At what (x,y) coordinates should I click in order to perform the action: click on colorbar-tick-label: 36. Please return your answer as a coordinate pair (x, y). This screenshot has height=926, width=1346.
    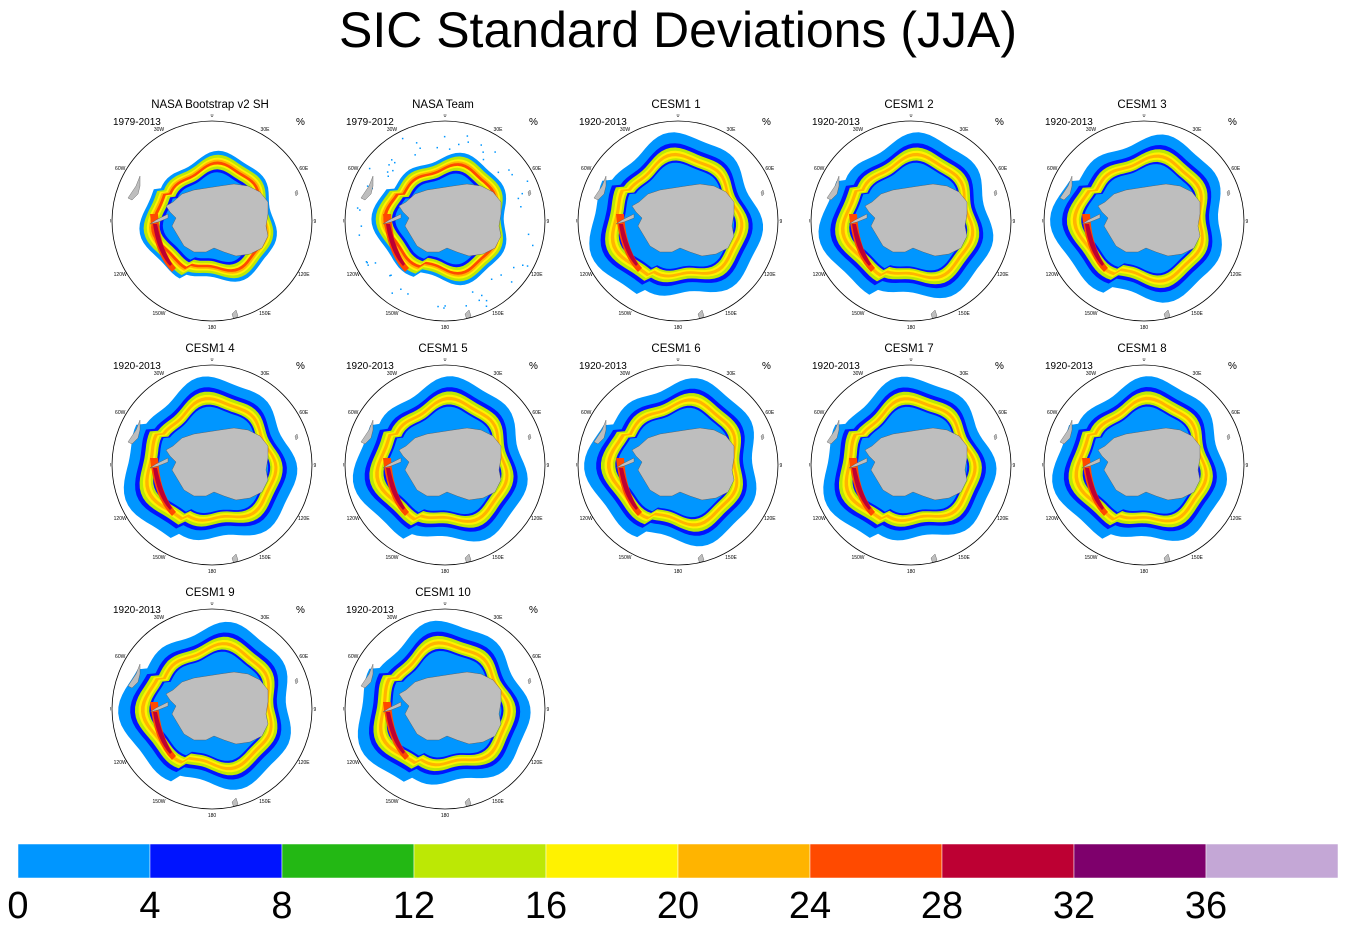
    Looking at the image, I should click on (1206, 905).